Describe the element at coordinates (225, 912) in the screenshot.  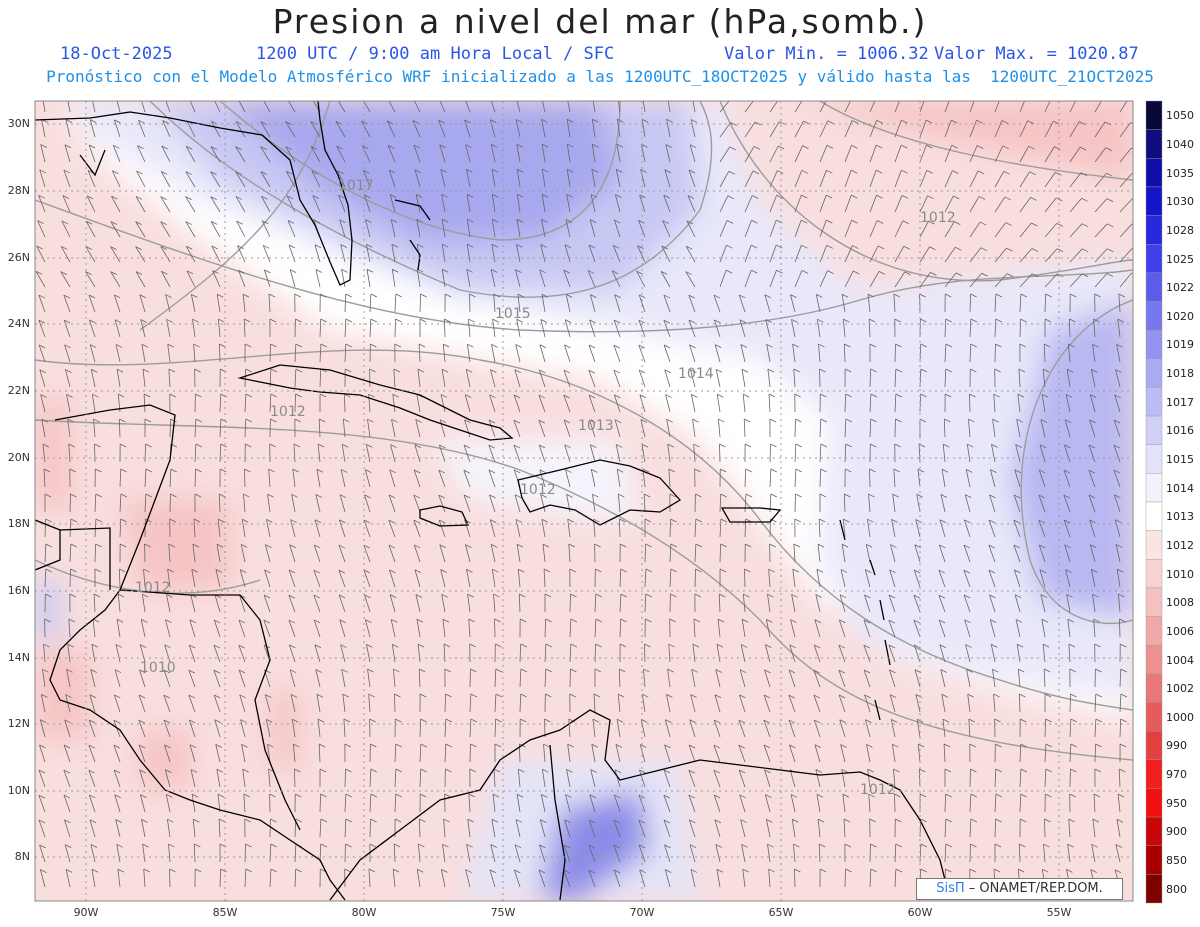
I see `lon-label: 85W` at that location.